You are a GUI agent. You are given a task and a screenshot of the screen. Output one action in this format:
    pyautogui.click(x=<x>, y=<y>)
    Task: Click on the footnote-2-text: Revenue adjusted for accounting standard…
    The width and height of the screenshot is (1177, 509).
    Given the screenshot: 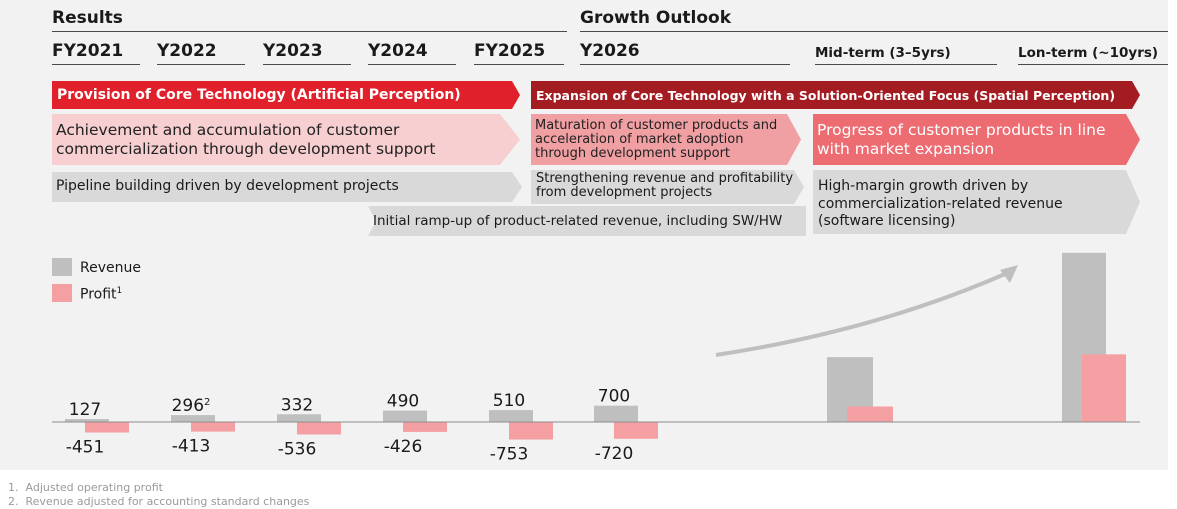 What is the action you would take?
    pyautogui.click(x=167, y=501)
    